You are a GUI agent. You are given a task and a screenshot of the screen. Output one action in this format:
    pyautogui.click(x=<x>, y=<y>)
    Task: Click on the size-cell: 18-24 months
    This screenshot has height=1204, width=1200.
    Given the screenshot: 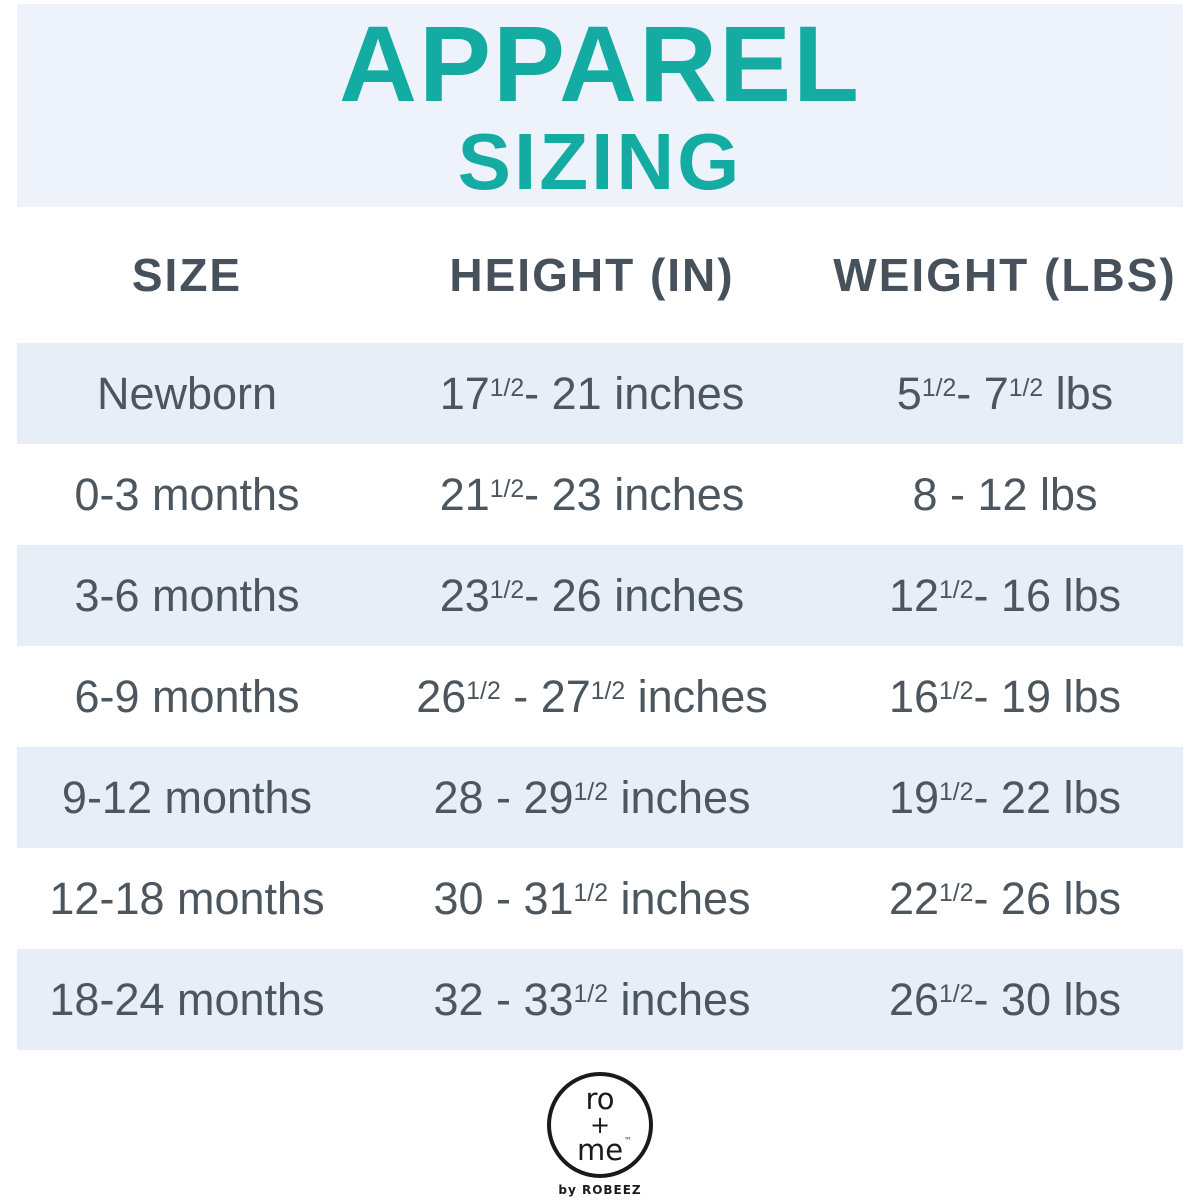 What is the action you would take?
    pyautogui.click(x=187, y=999)
    